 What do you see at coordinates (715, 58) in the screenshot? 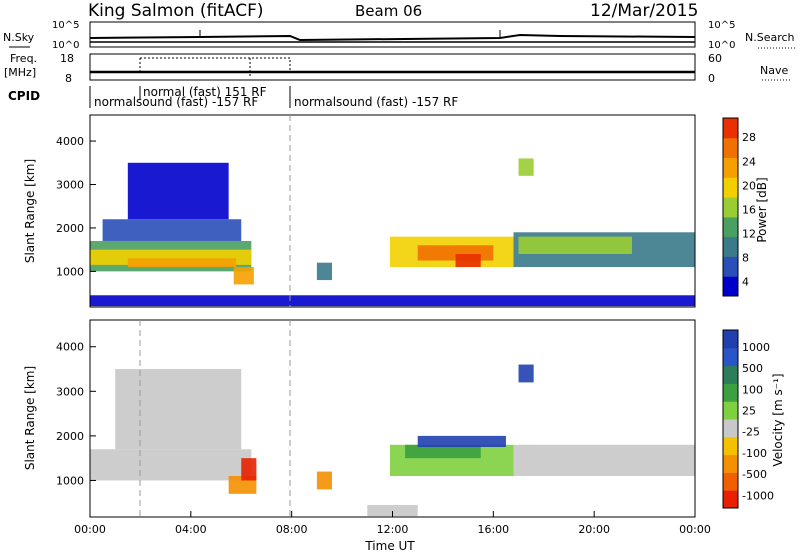
I see `nave-tick-top: 60` at bounding box center [715, 58].